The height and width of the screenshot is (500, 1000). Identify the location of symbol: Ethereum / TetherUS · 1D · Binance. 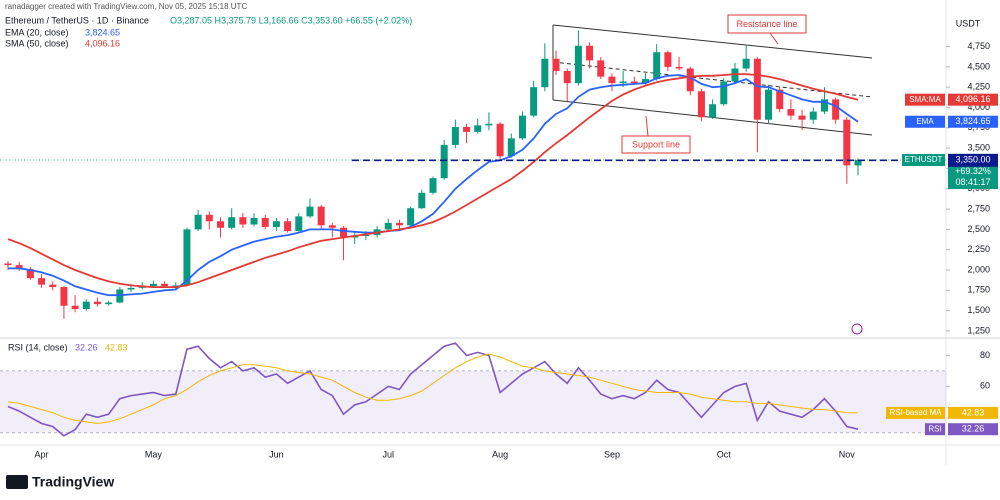
(77, 20).